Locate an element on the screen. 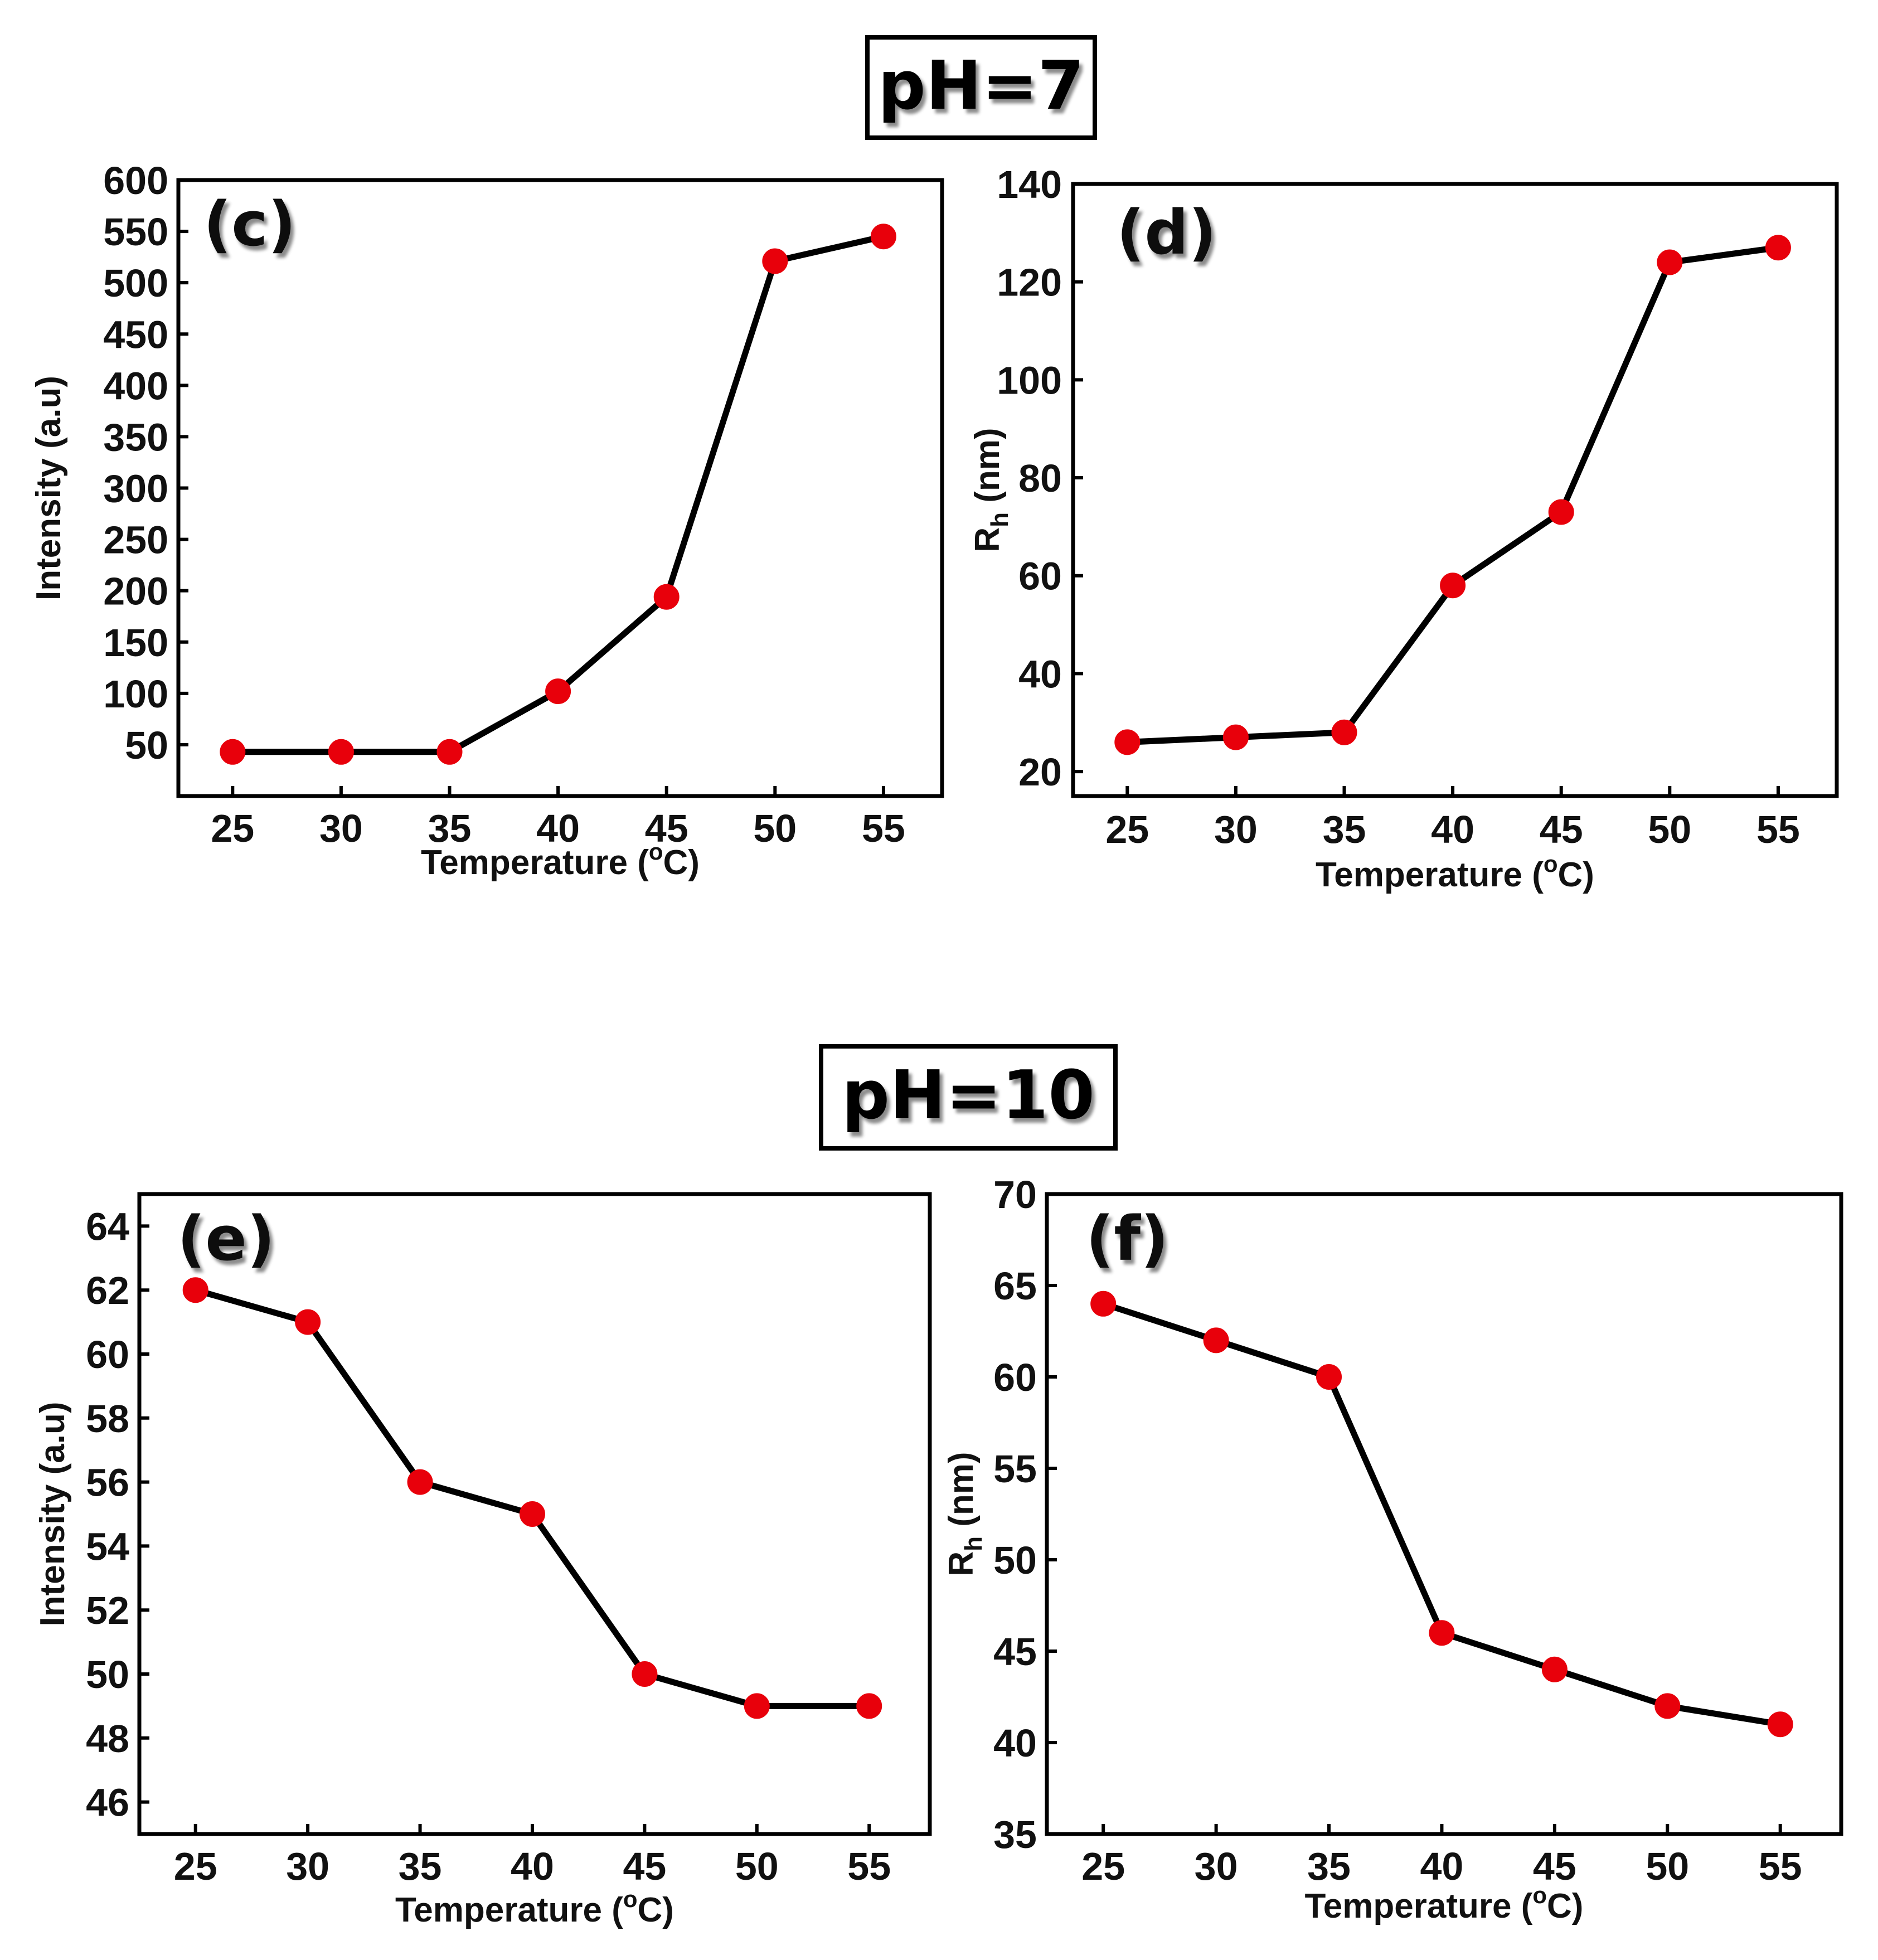  section-title-ph10: pH=10 is located at coordinates (968, 1097).